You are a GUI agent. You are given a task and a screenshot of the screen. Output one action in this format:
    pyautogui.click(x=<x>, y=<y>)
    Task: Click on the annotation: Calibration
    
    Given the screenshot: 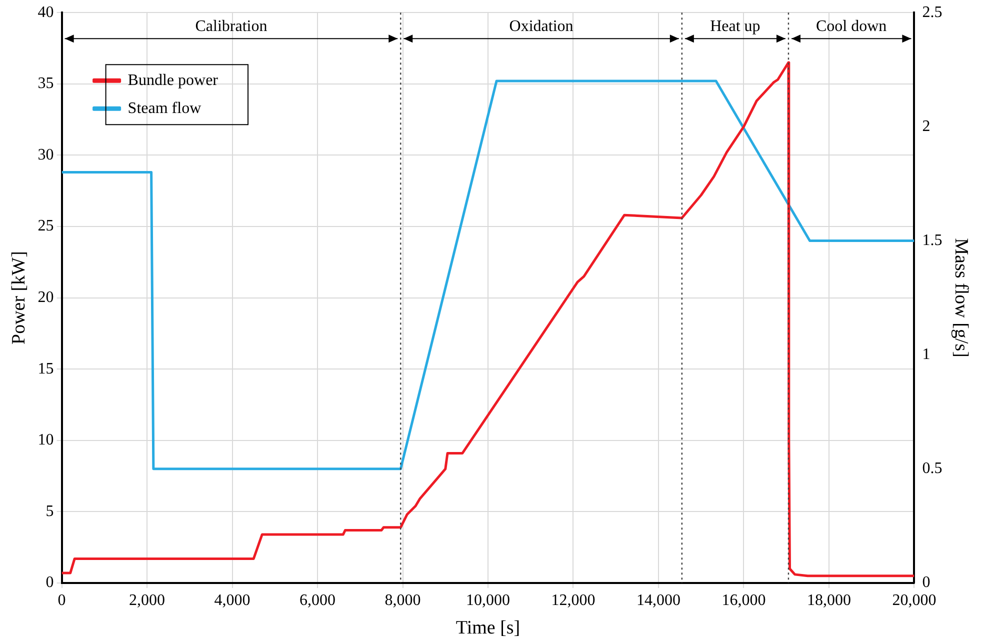 What is the action you would take?
    pyautogui.click(x=231, y=26)
    